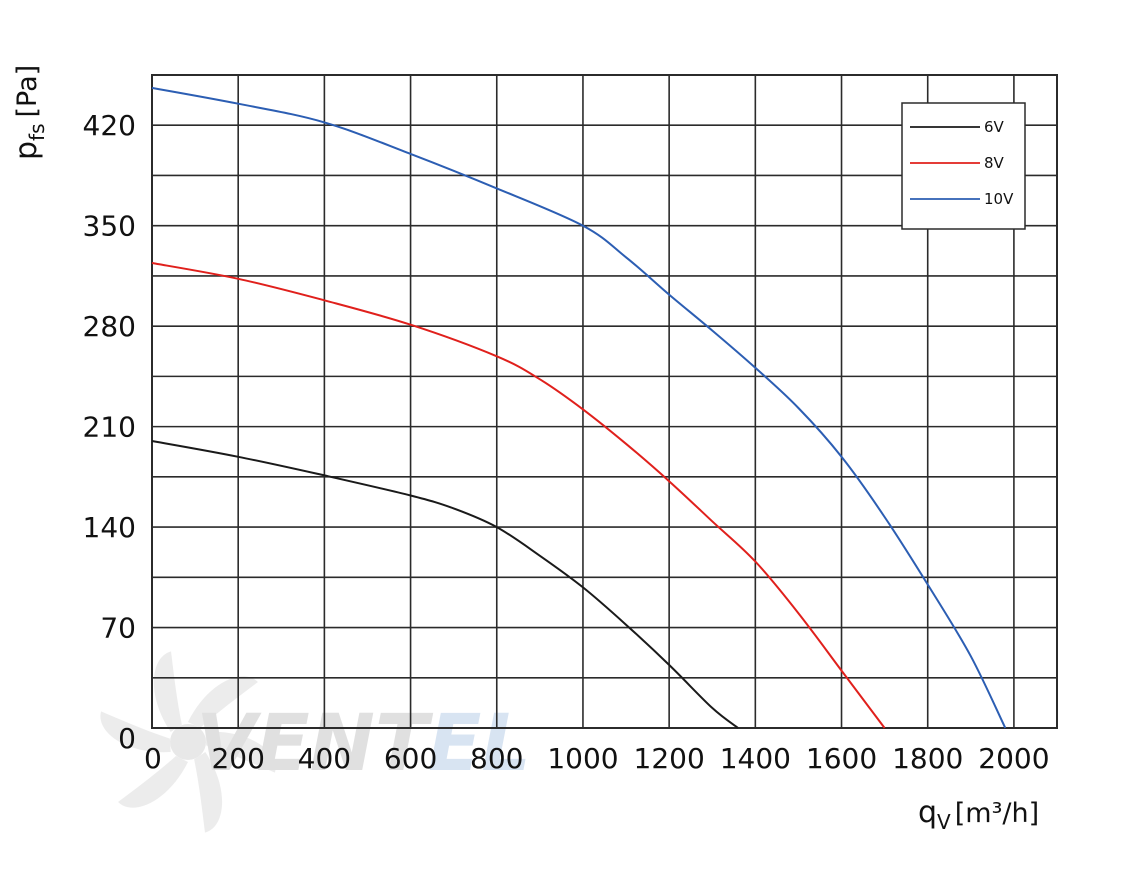 The image size is (1146, 887). I want to click on x-tick-label: 1200, so click(669, 758).